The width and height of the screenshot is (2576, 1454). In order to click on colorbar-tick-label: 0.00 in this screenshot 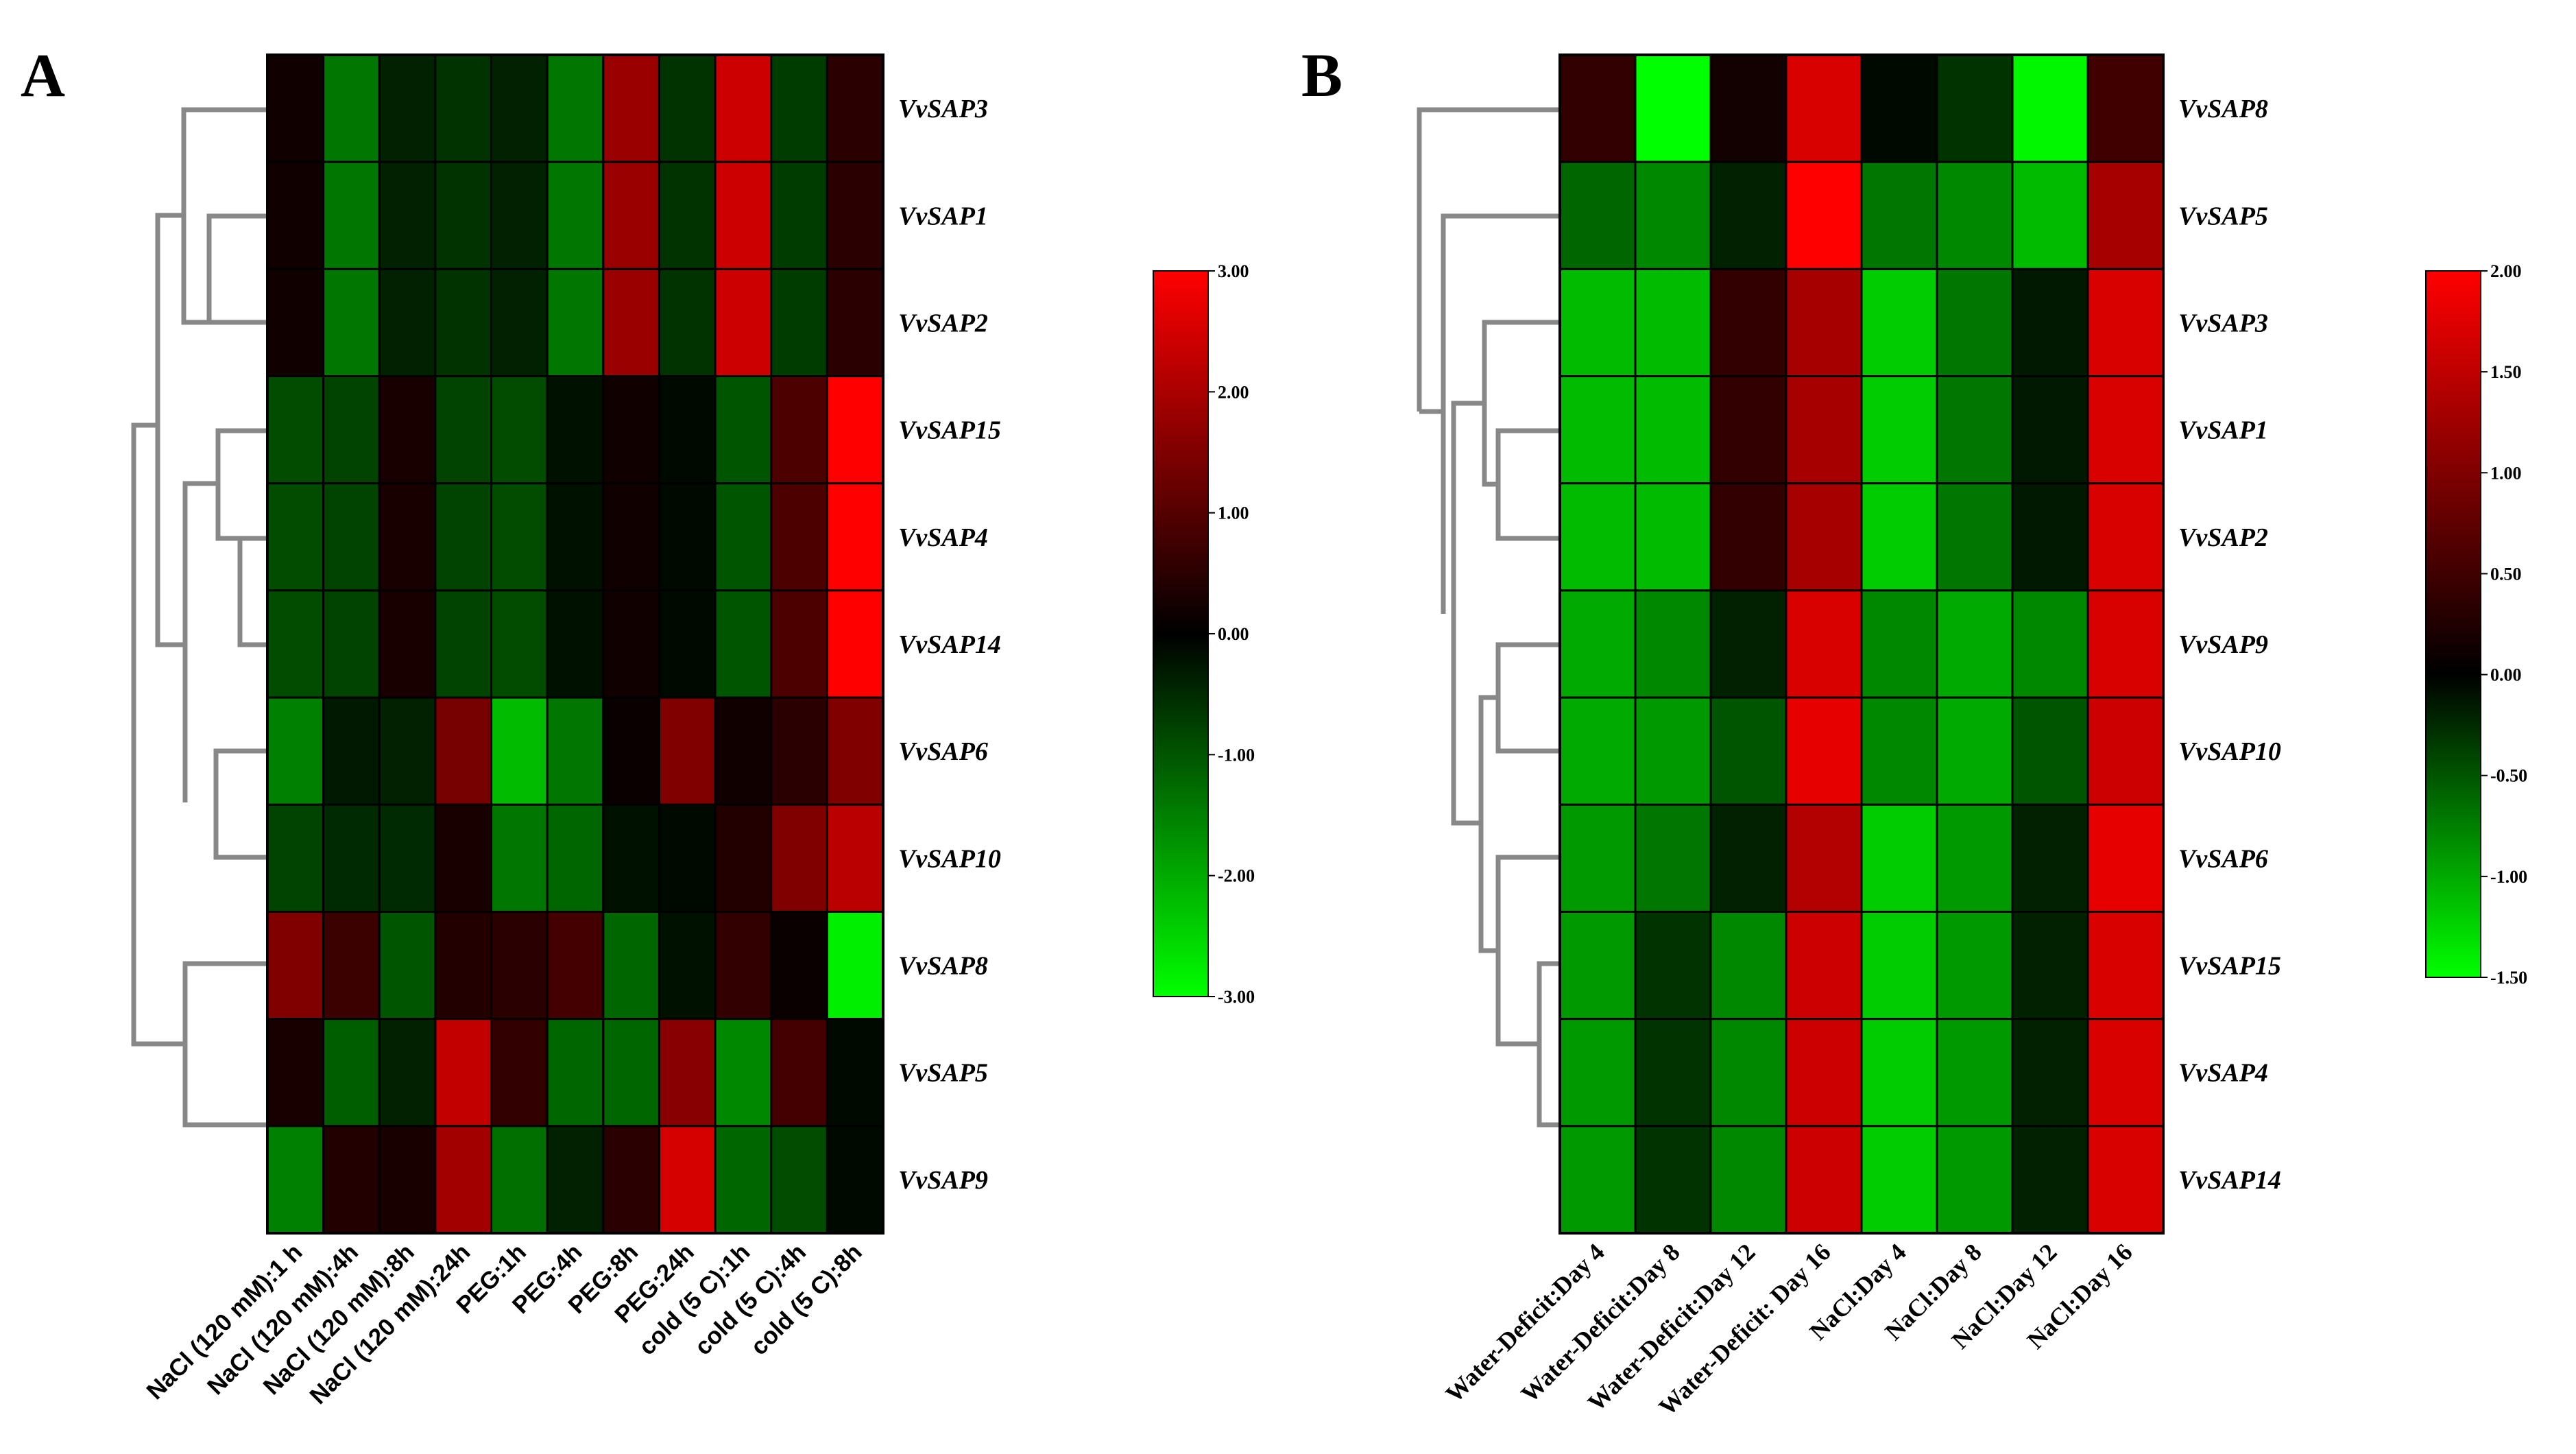, I will do `click(1234, 634)`.